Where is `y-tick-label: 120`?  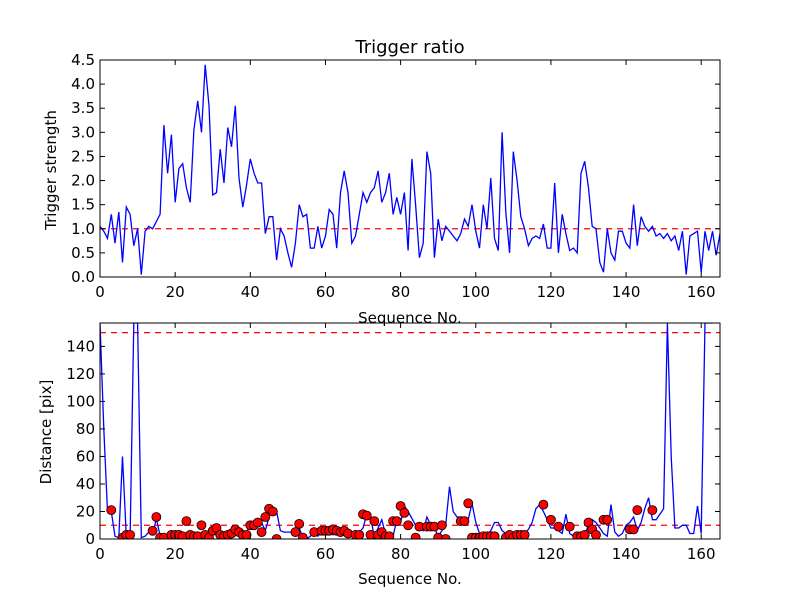 y-tick-label: 120 is located at coordinates (80, 374).